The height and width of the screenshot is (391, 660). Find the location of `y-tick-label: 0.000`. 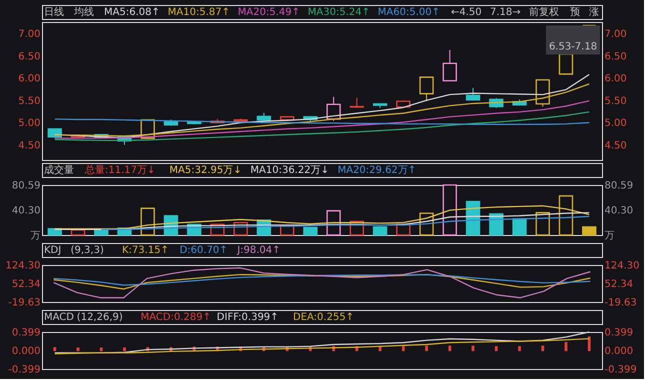

y-tick-label: 0.000 is located at coordinates (26, 351).